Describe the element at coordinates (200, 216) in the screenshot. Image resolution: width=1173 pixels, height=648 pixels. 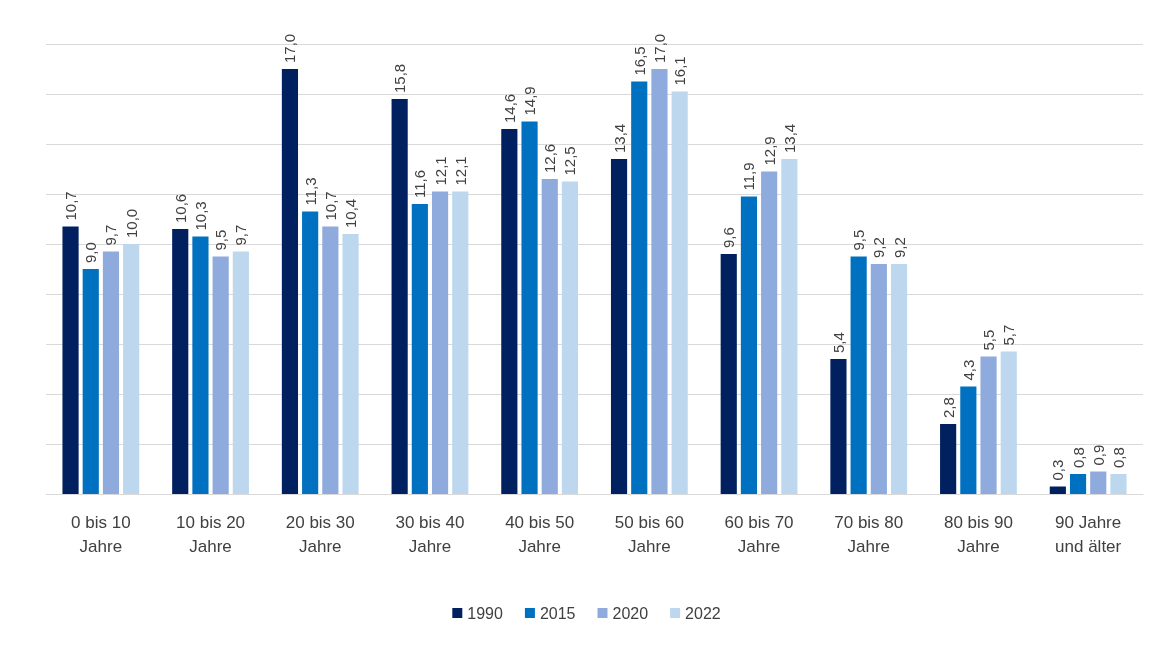
I see `data-label: 10,3` at that location.